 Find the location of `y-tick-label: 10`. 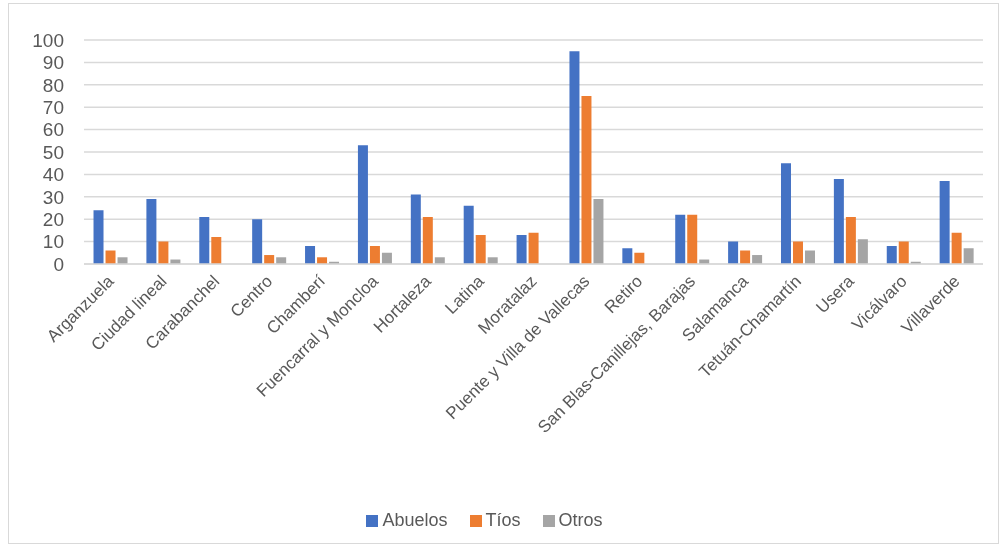

y-tick-label: 10 is located at coordinates (53, 242).